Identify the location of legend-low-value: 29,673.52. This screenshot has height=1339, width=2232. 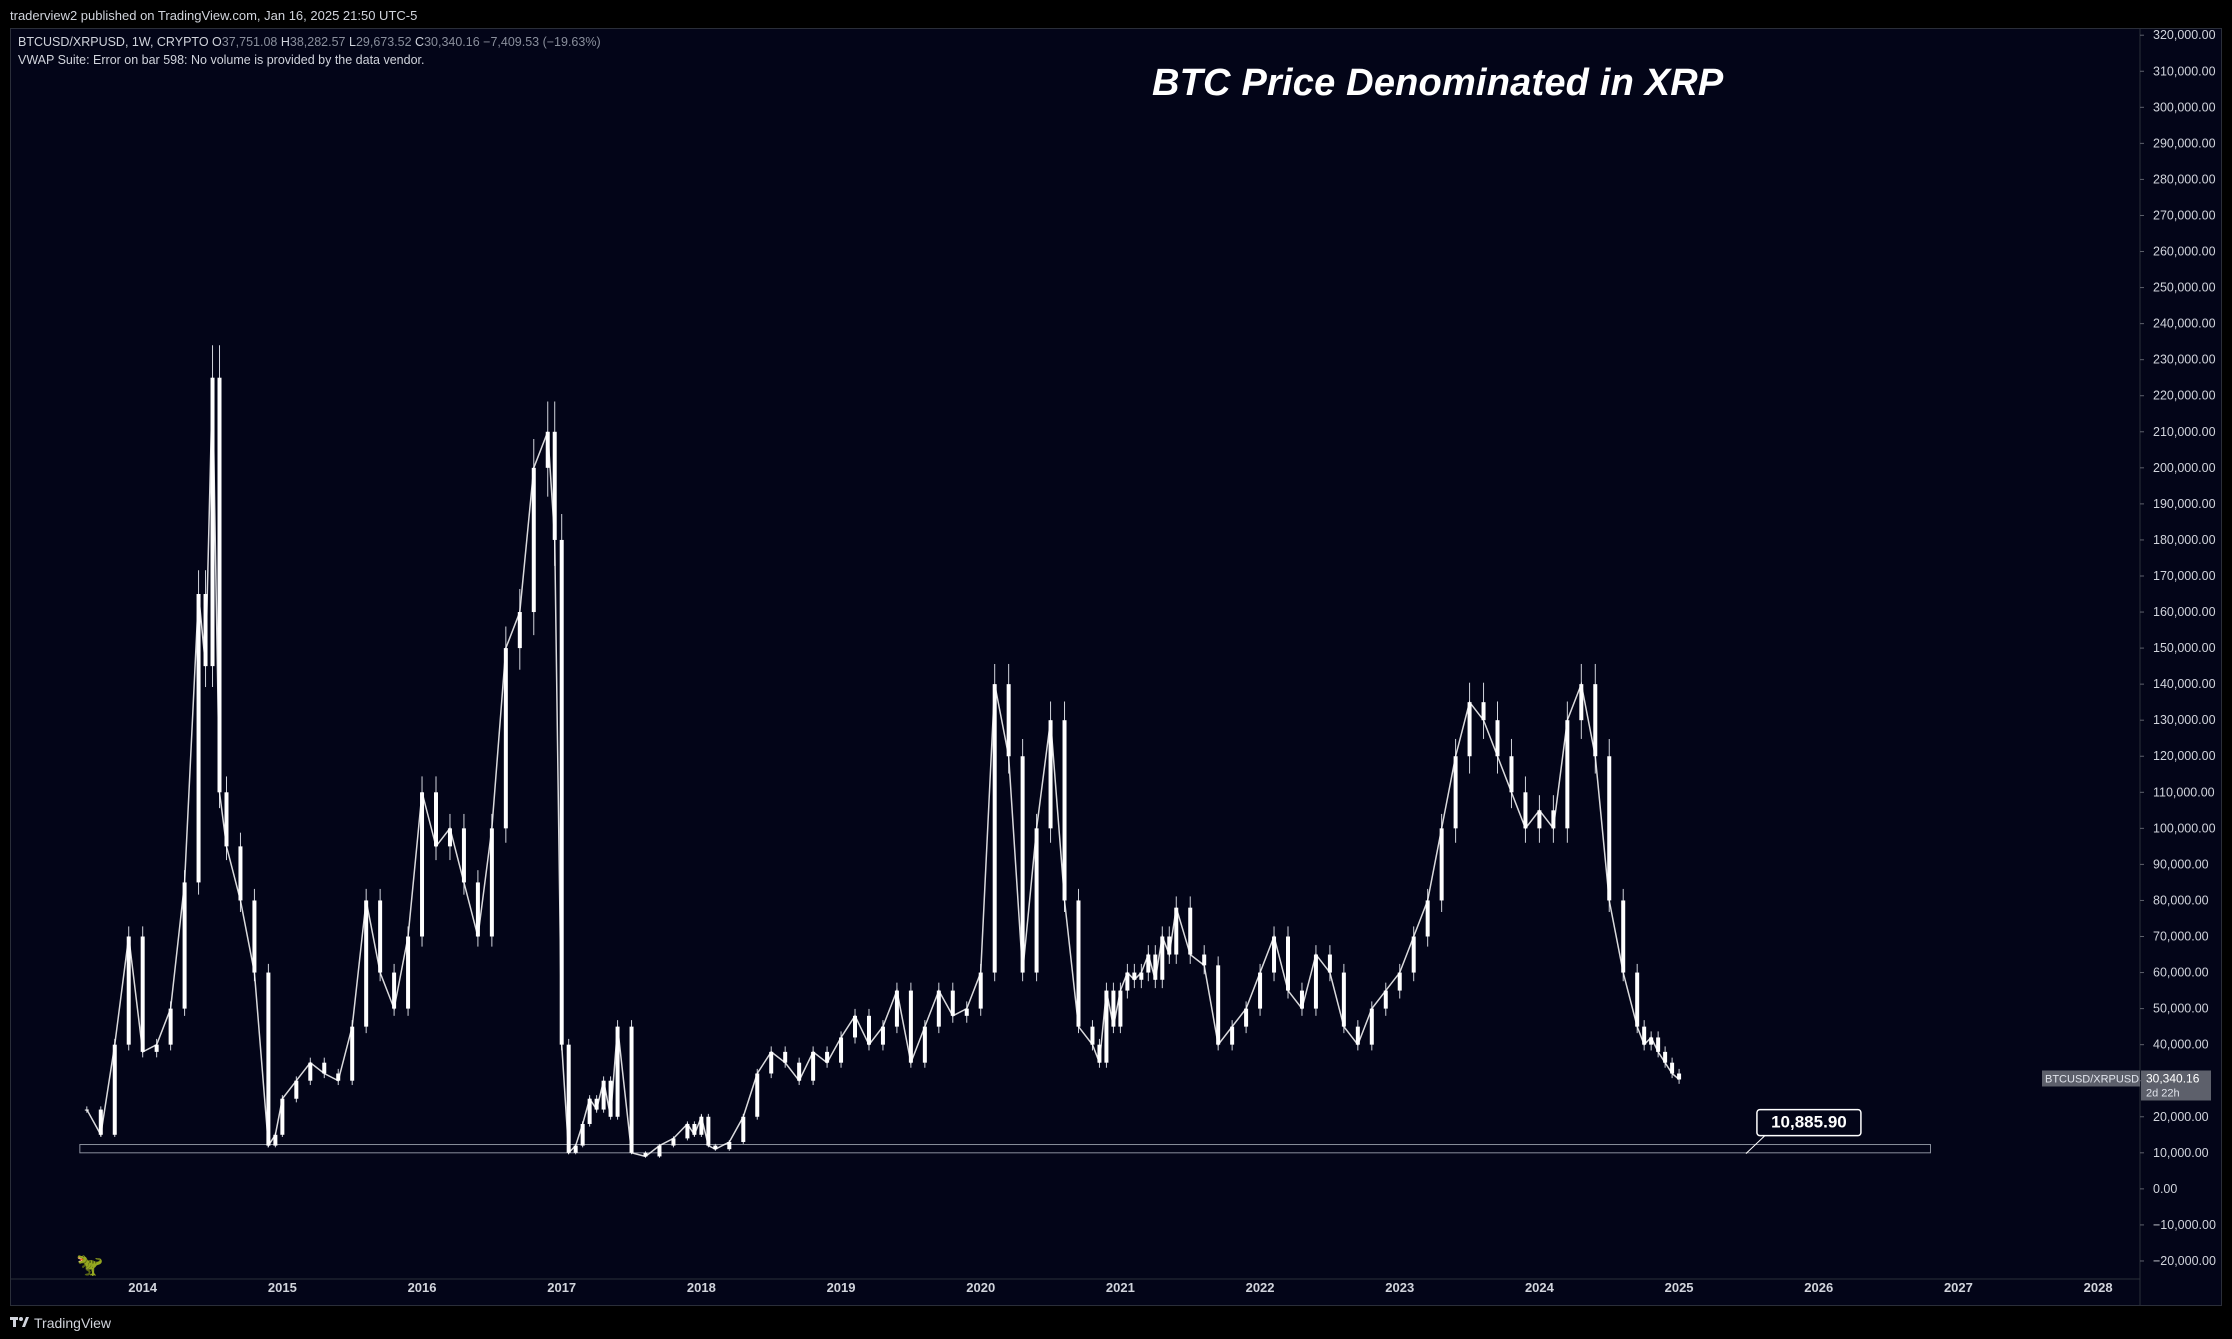
(383, 42).